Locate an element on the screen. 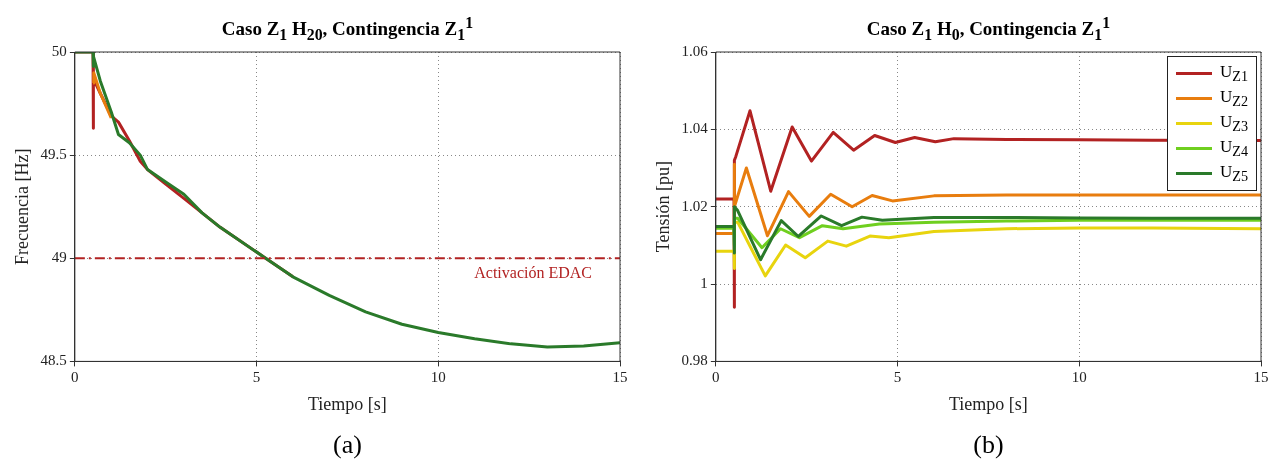 The height and width of the screenshot is (469, 1281). y-axis-title: Frecuencia [Hz] is located at coordinates (21, 206).